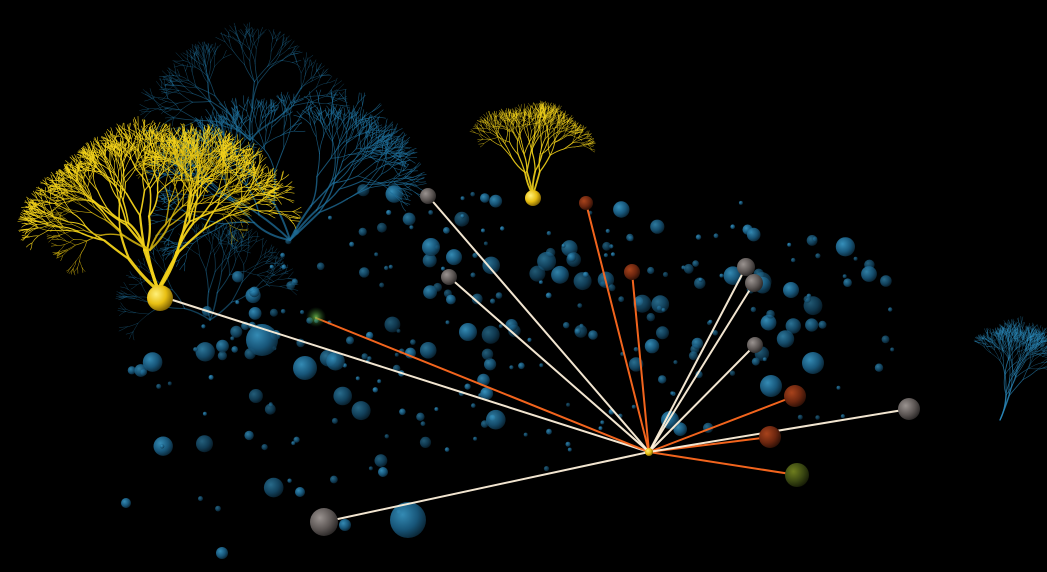 The width and height of the screenshot is (1047, 572). I want to click on connected-soma-olive, so click(797, 475).